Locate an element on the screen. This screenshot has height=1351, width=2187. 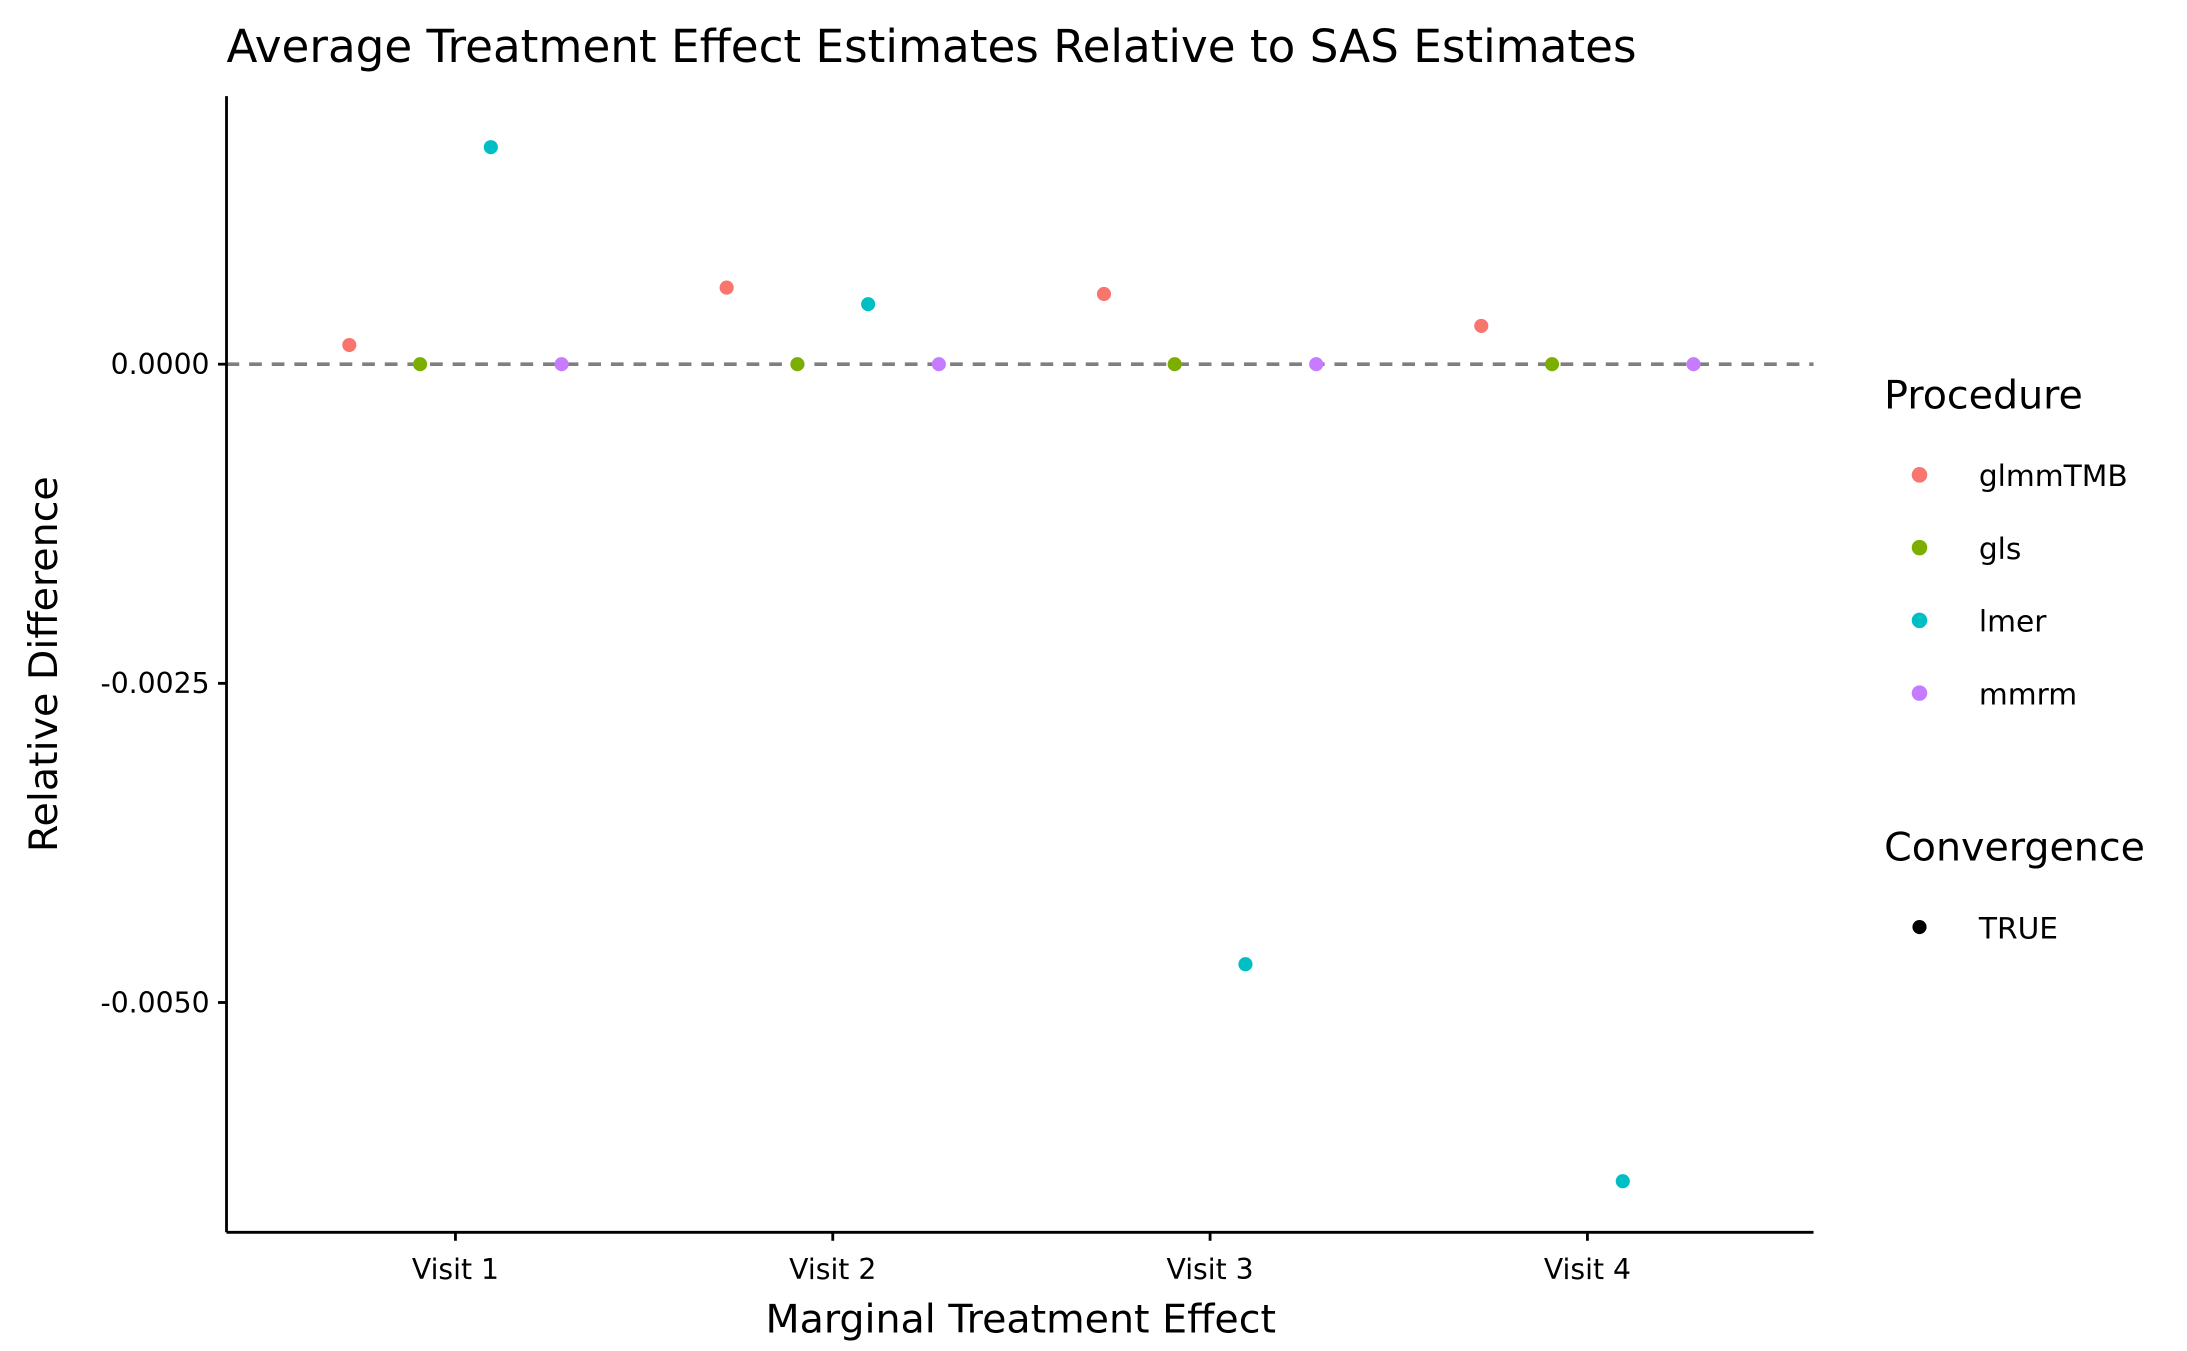
legend-marker-glmmTMB is located at coordinates (1919, 475).